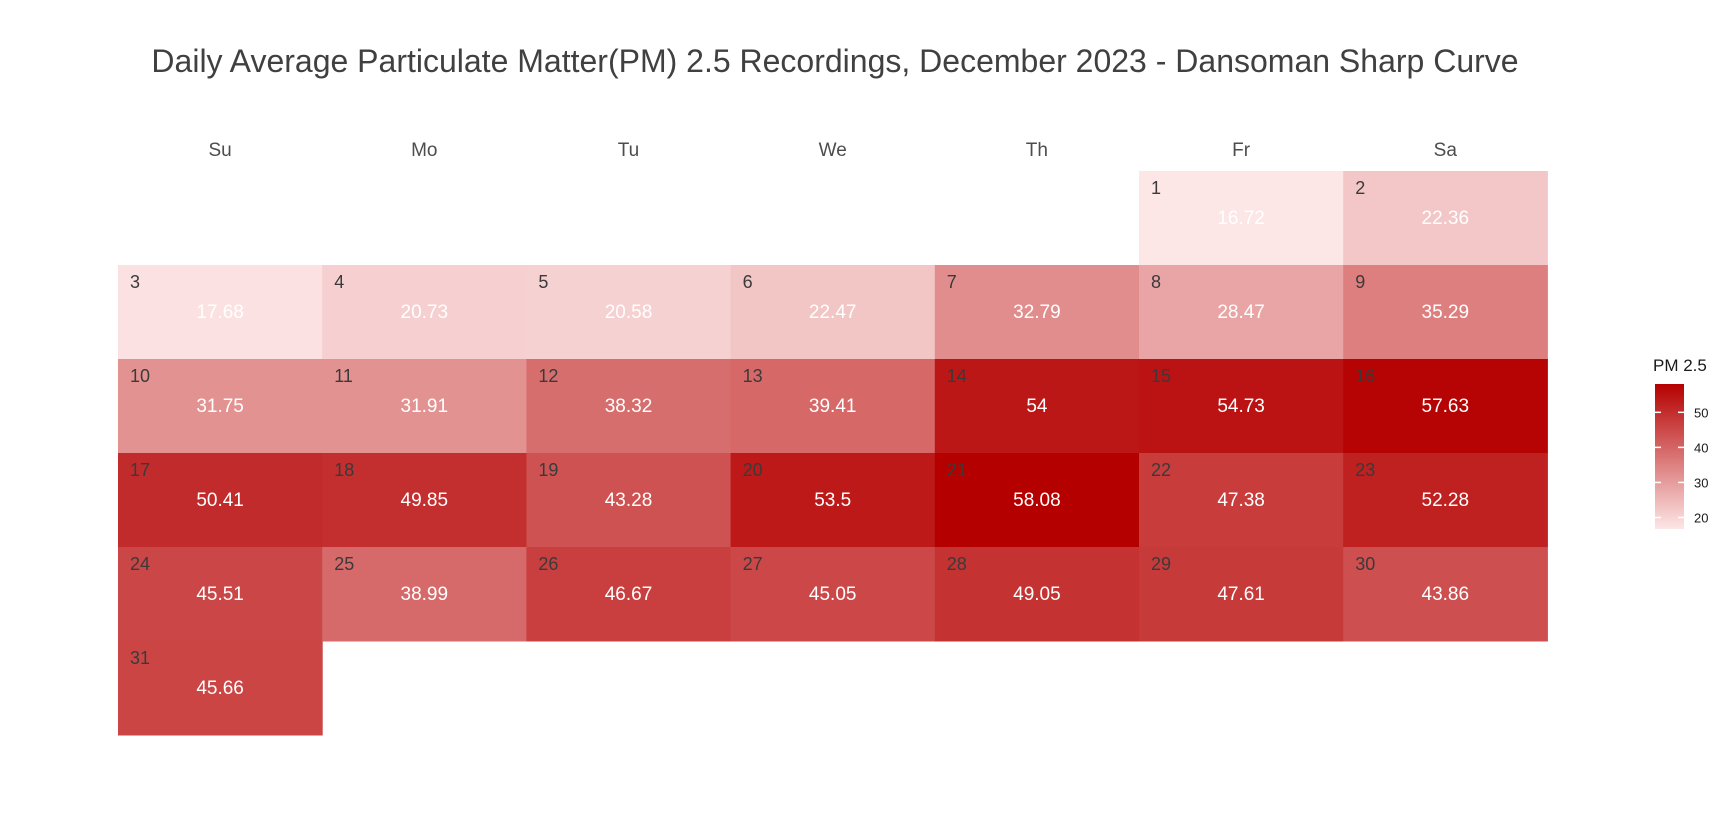  I want to click on day-value-label: 49.85, so click(425, 500).